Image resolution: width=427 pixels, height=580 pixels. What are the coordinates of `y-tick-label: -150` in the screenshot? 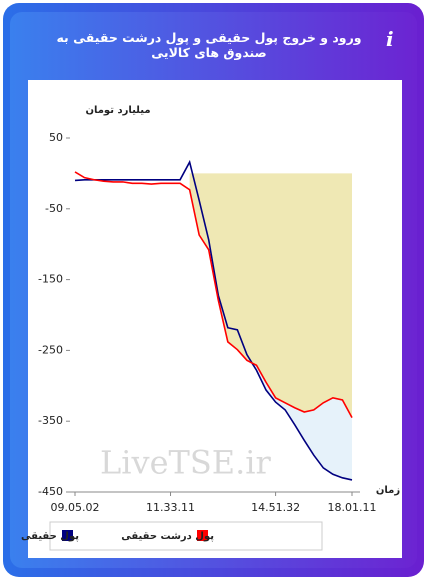 It's located at (50, 279).